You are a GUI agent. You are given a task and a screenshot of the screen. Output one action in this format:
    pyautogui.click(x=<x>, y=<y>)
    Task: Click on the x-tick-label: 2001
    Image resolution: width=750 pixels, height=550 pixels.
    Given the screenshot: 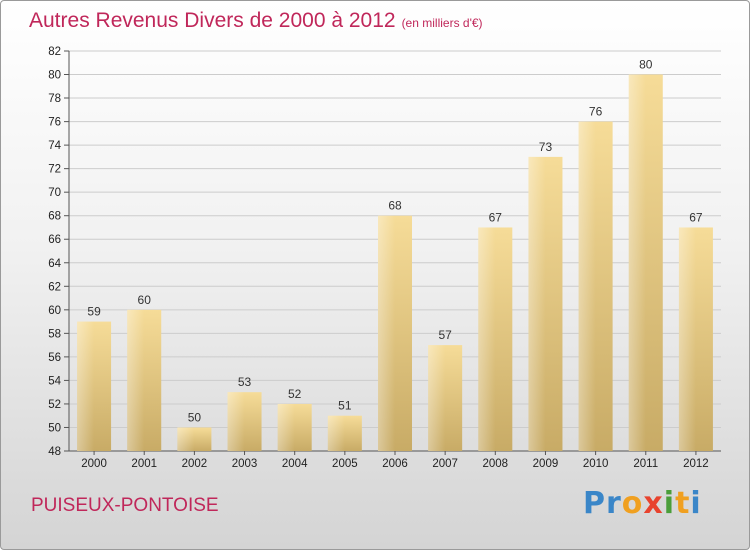 What is the action you would take?
    pyautogui.click(x=144, y=464)
    